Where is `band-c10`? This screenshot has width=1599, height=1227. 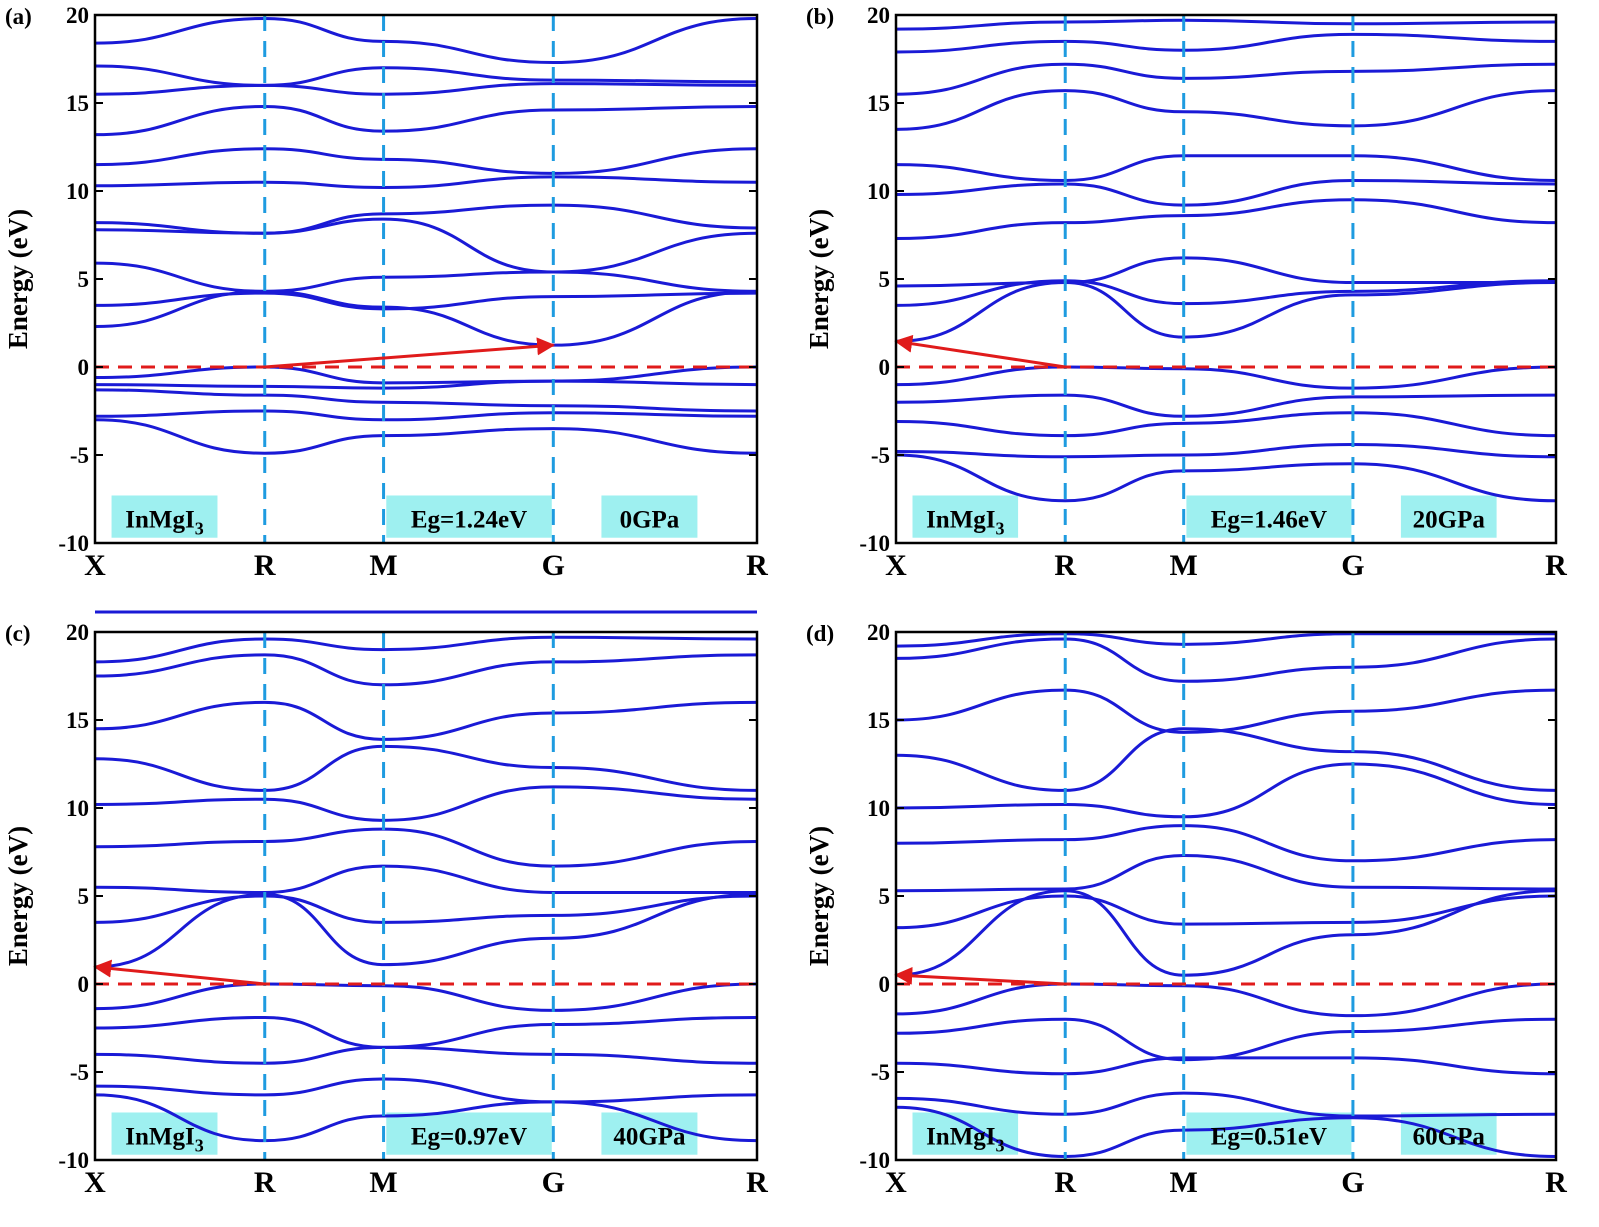 band-c10 is located at coordinates (1226, 24).